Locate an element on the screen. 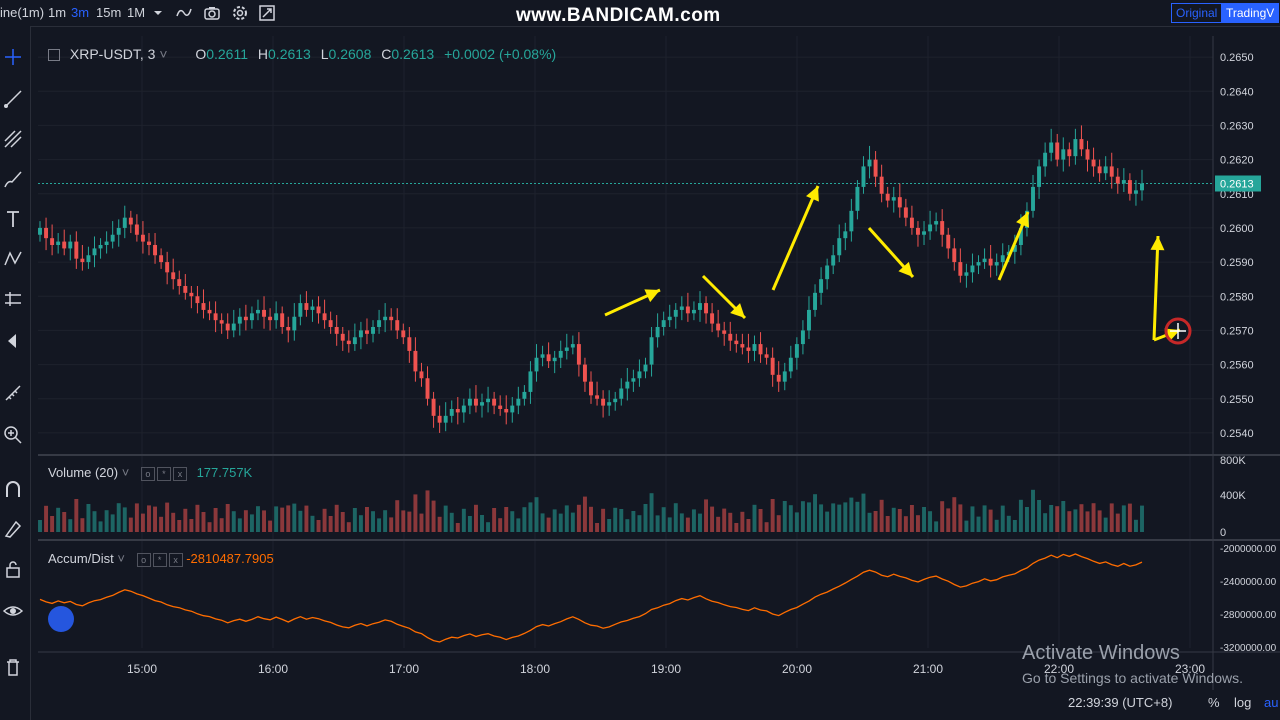  interval-dropdown: ine(1m) is located at coordinates (22, 12).